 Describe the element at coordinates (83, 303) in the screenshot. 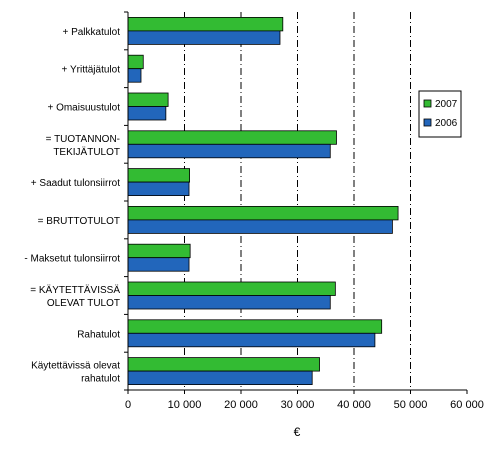

I see `category-label: OLEVAT TULOT` at that location.